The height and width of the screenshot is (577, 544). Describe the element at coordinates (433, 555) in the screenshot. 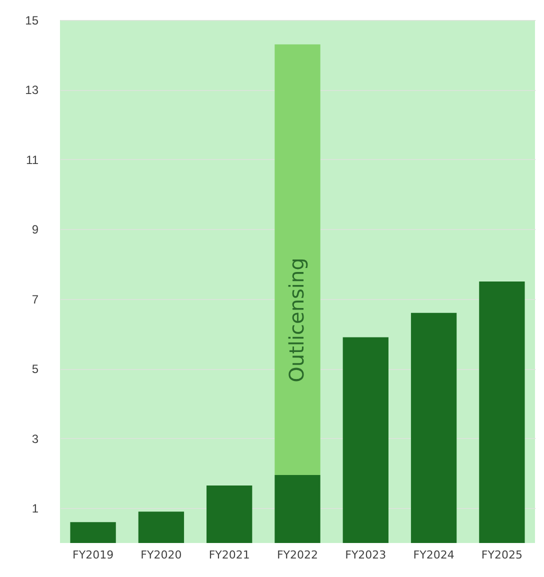

I see `x-tick-label: FY2024` at that location.